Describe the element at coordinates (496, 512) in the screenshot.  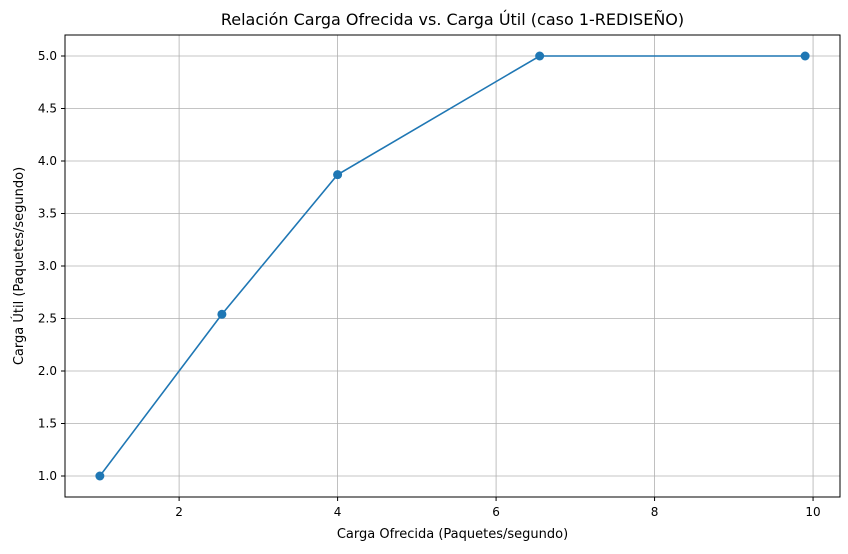
I see `x-tick-label: 6` at that location.